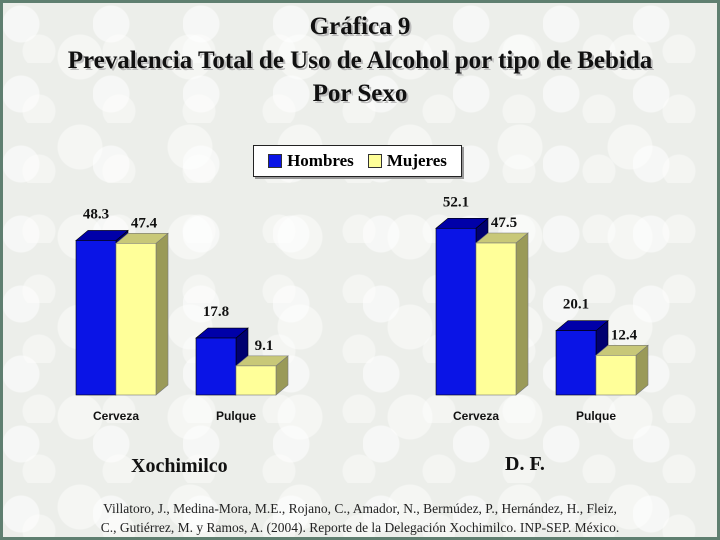 This screenshot has height=540, width=720. Describe the element at coordinates (525, 464) in the screenshot. I see `panel-label-df: D. F.` at that location.